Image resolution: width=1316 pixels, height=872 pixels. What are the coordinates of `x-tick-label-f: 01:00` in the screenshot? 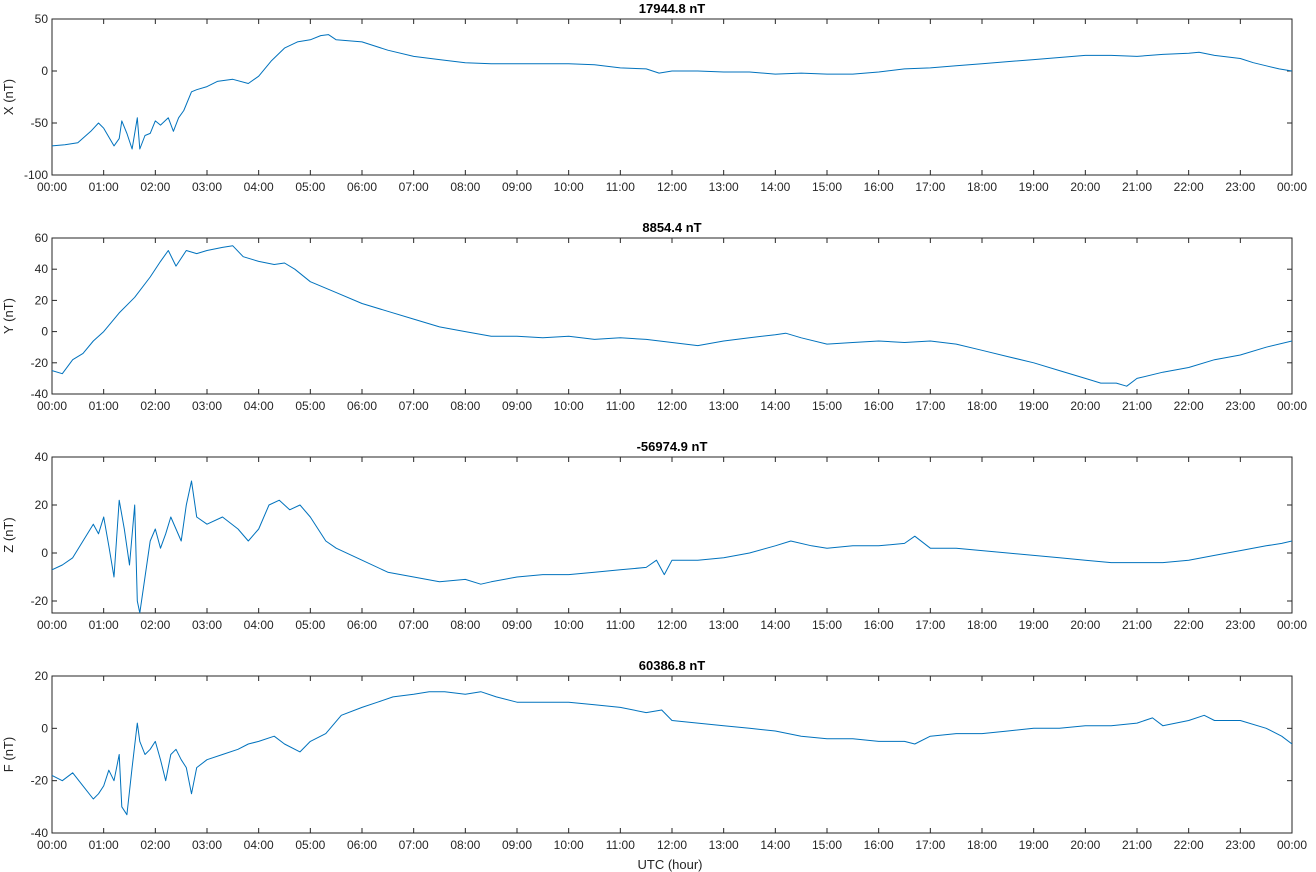 It's located at (104, 845).